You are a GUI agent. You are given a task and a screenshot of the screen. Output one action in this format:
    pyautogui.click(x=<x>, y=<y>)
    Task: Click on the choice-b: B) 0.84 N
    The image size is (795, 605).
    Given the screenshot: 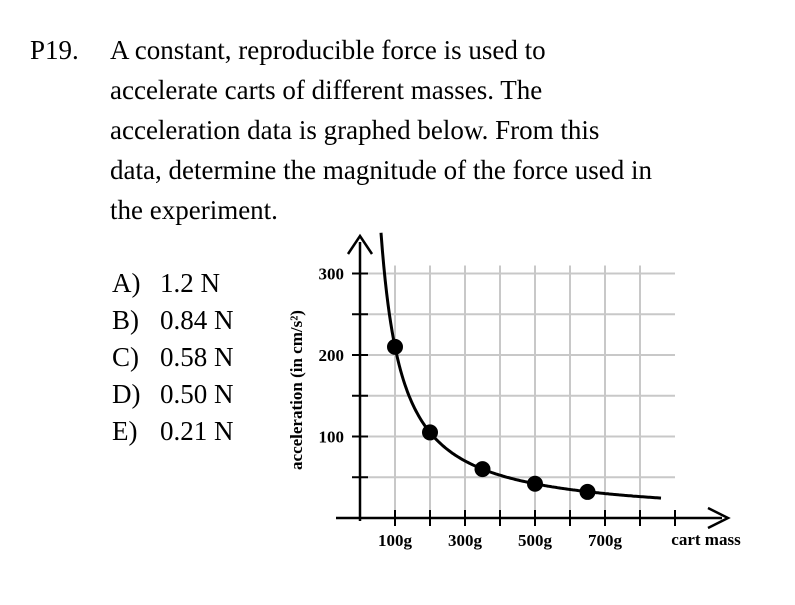 What is the action you would take?
    pyautogui.click(x=173, y=320)
    